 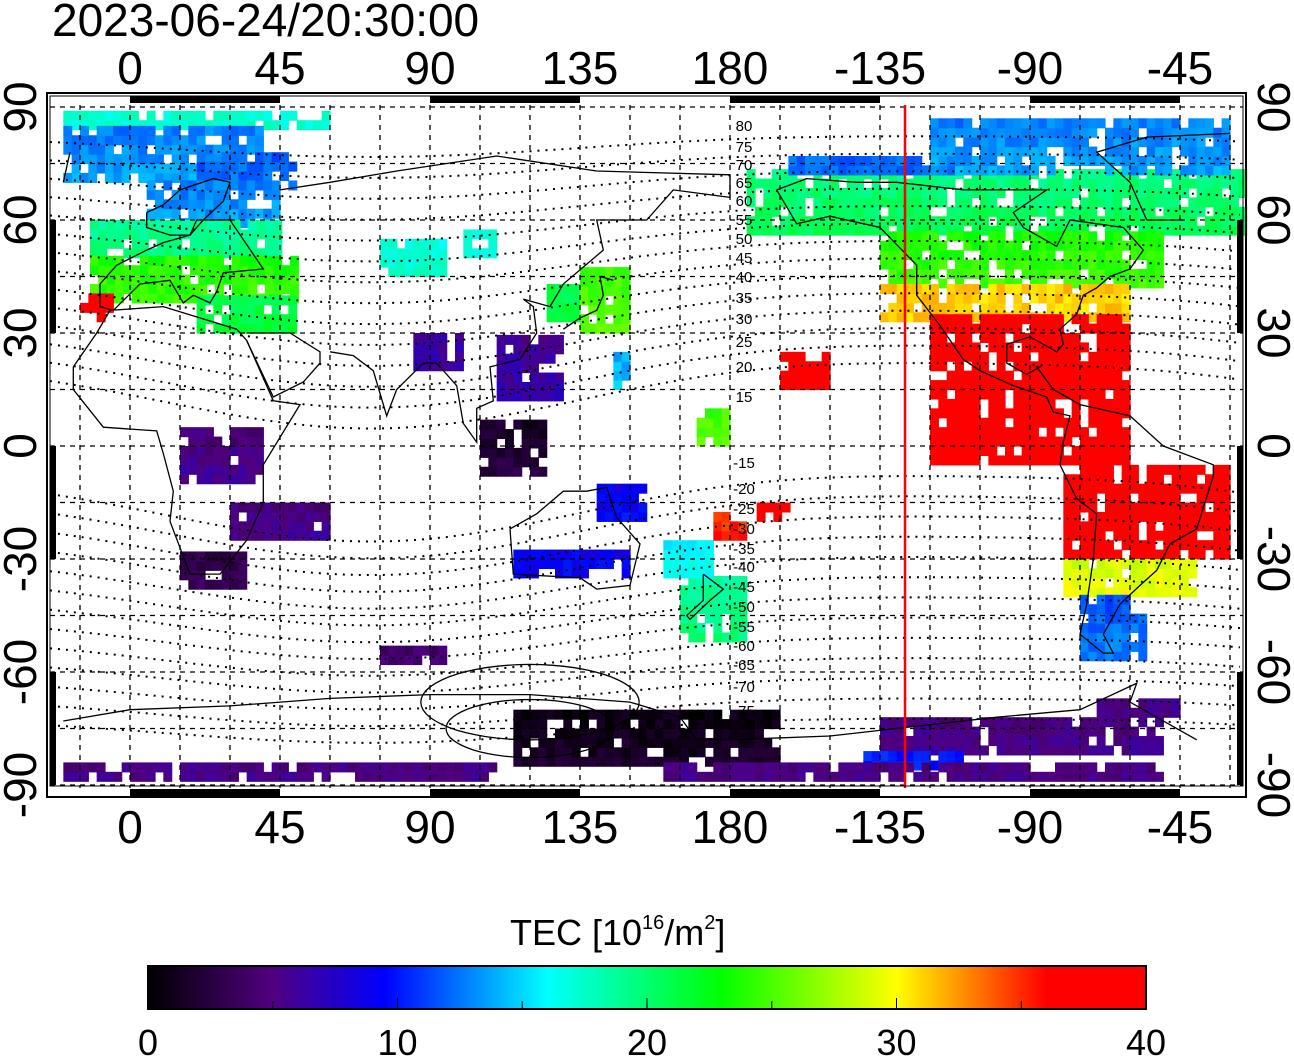 What do you see at coordinates (744, 277) in the screenshot?
I see `contour-label: 40` at bounding box center [744, 277].